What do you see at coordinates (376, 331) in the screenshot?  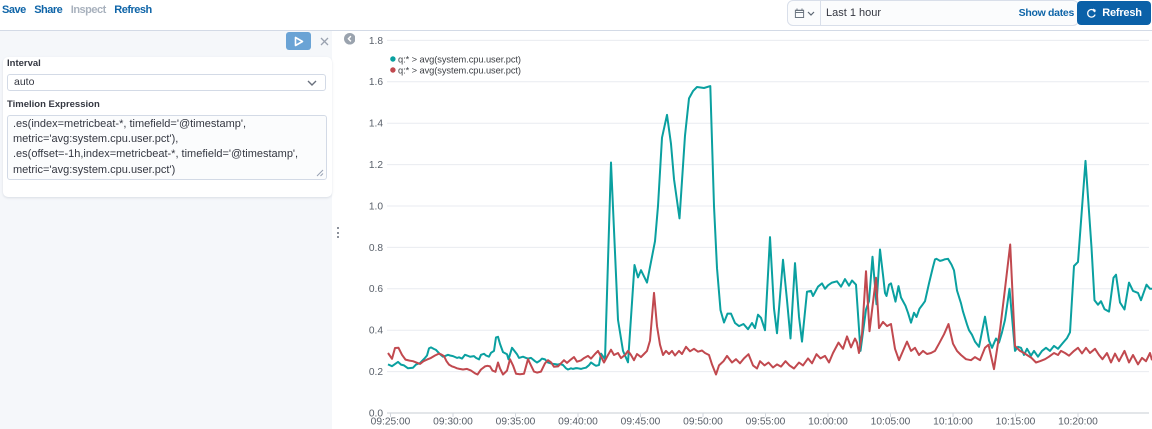 I see `svg-text: 0.4` at bounding box center [376, 331].